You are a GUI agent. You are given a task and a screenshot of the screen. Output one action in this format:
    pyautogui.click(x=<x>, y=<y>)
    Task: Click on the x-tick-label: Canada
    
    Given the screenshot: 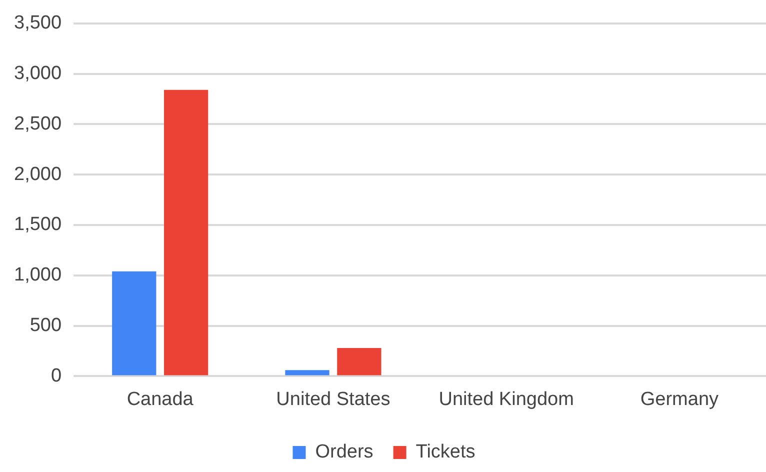 What is the action you would take?
    pyautogui.click(x=160, y=399)
    